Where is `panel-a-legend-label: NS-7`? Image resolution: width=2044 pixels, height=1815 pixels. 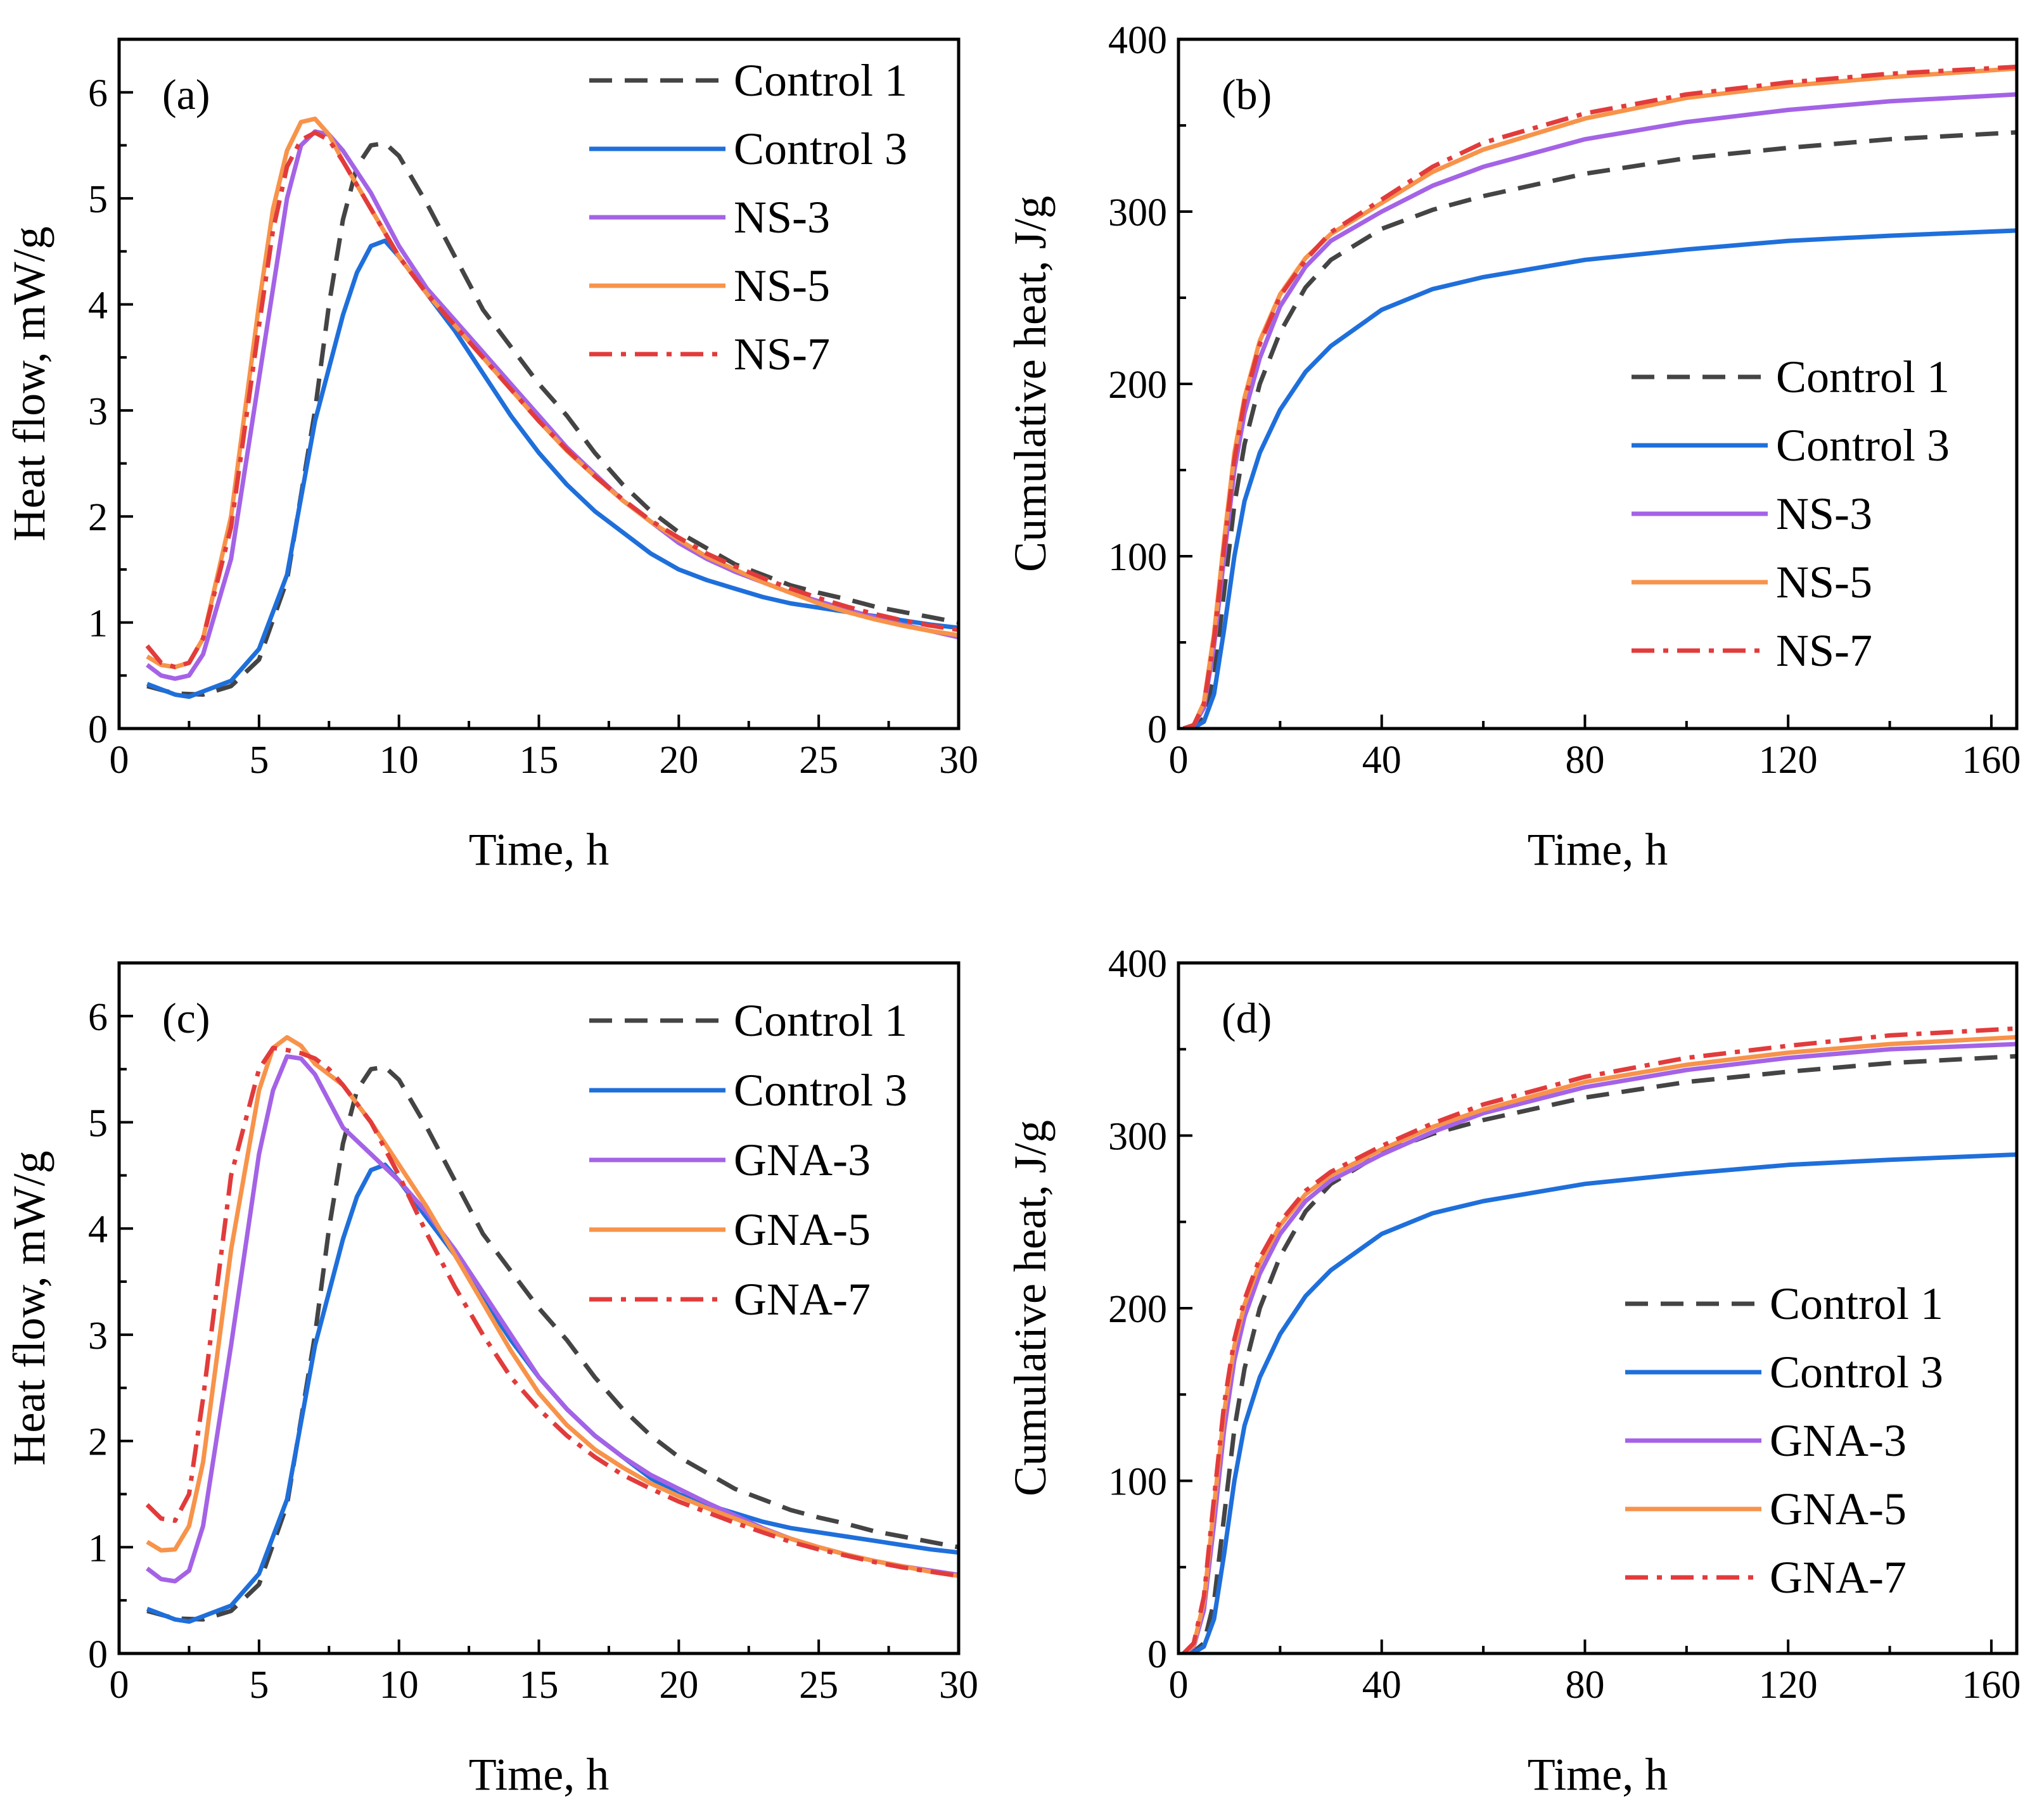
panel-a-legend-label: NS-7 is located at coordinates (782, 354).